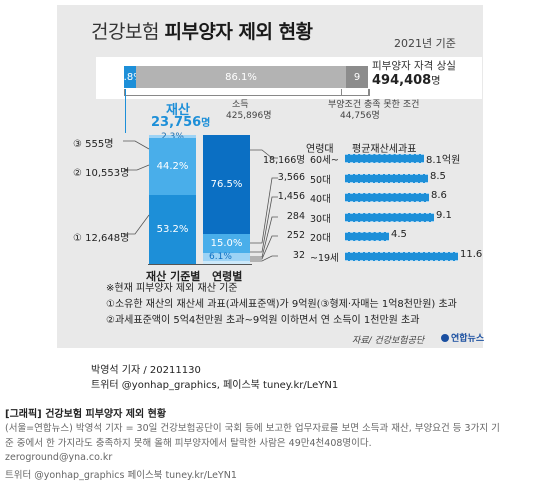 The image size is (542, 486). I want to click on age-count-4: 252, so click(295, 235).